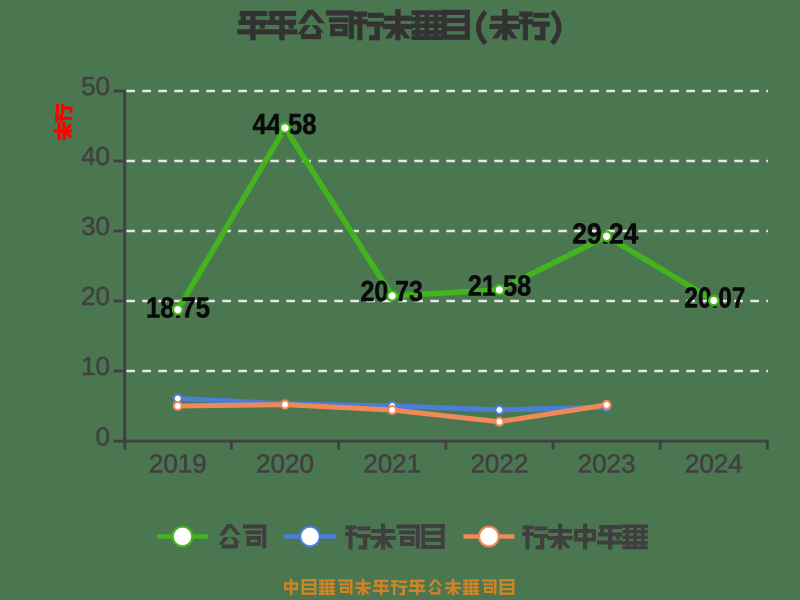 This screenshot has height=600, width=800. What do you see at coordinates (95, 366) in the screenshot?
I see `svg-text: 10` at bounding box center [95, 366].